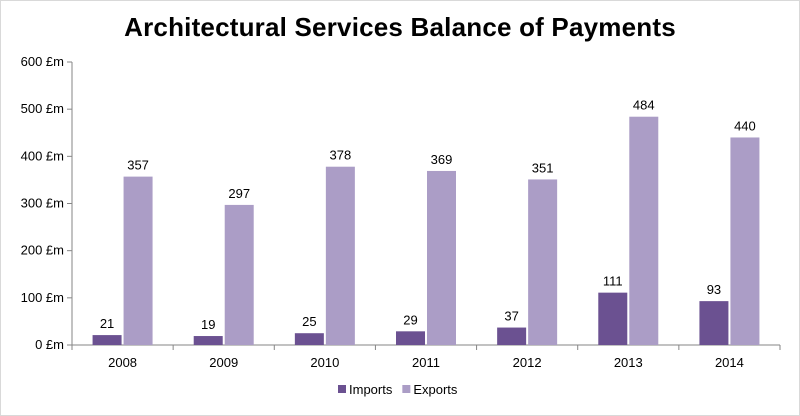  What do you see at coordinates (107, 340) in the screenshot?
I see `bar-imports-2008` at bounding box center [107, 340].